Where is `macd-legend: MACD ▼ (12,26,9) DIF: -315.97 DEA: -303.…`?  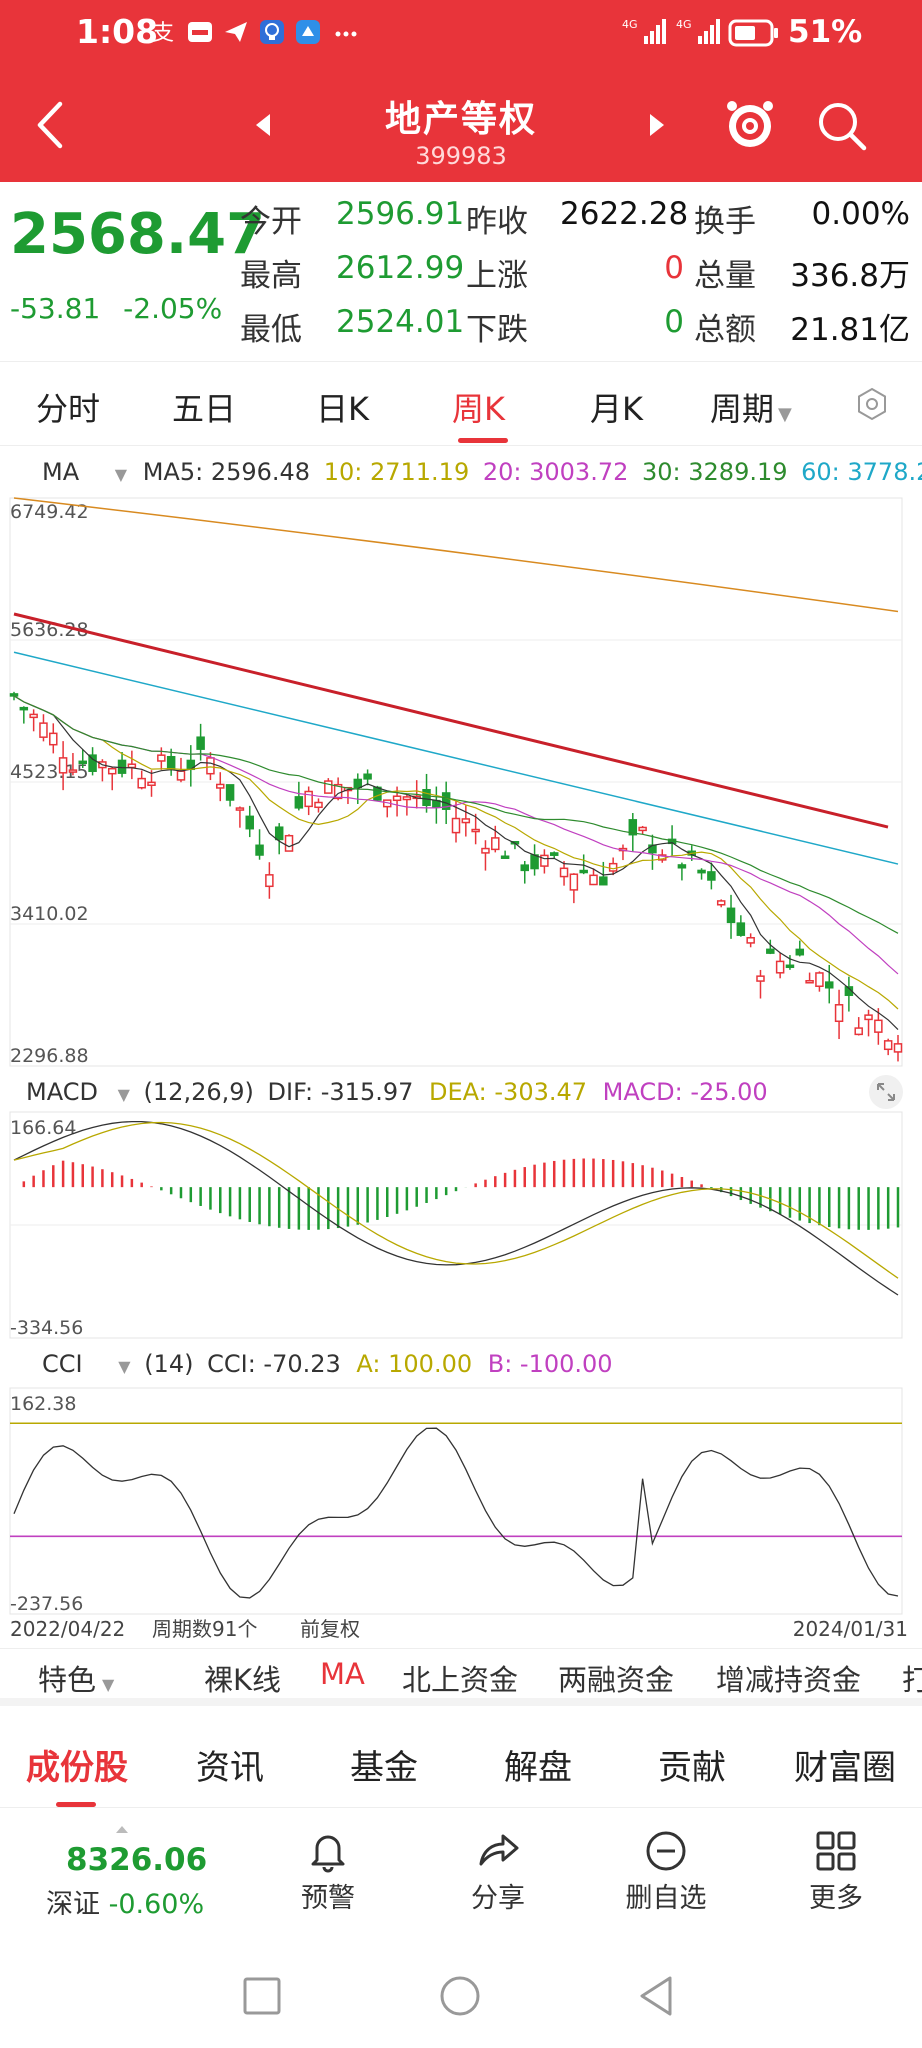 macd-legend: MACD ▼ (12,26,9) DIF: -315.97 DEA: -303.… is located at coordinates (397, 1092).